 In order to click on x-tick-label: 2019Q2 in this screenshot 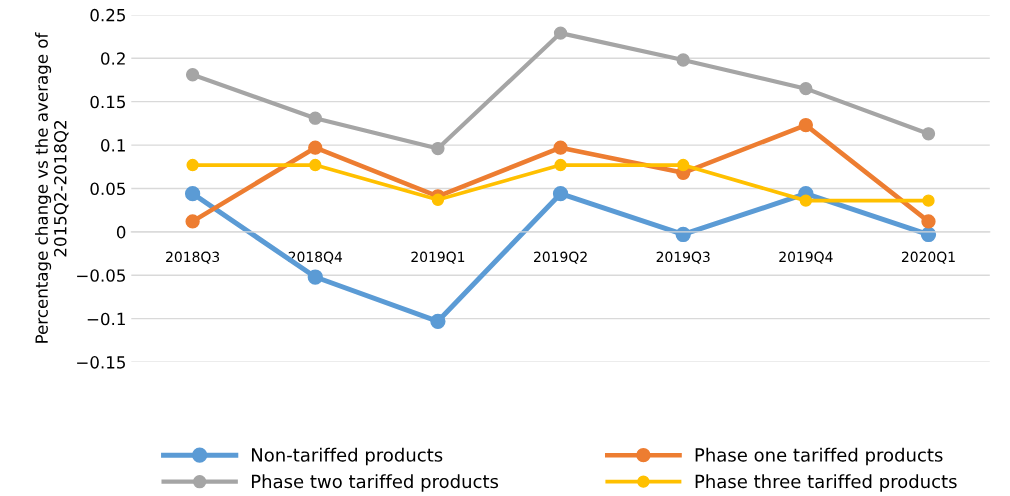, I will do `click(560, 257)`.